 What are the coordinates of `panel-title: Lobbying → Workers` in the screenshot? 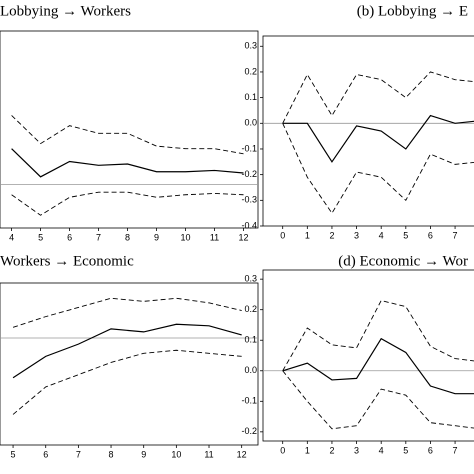 It's located at (65, 11).